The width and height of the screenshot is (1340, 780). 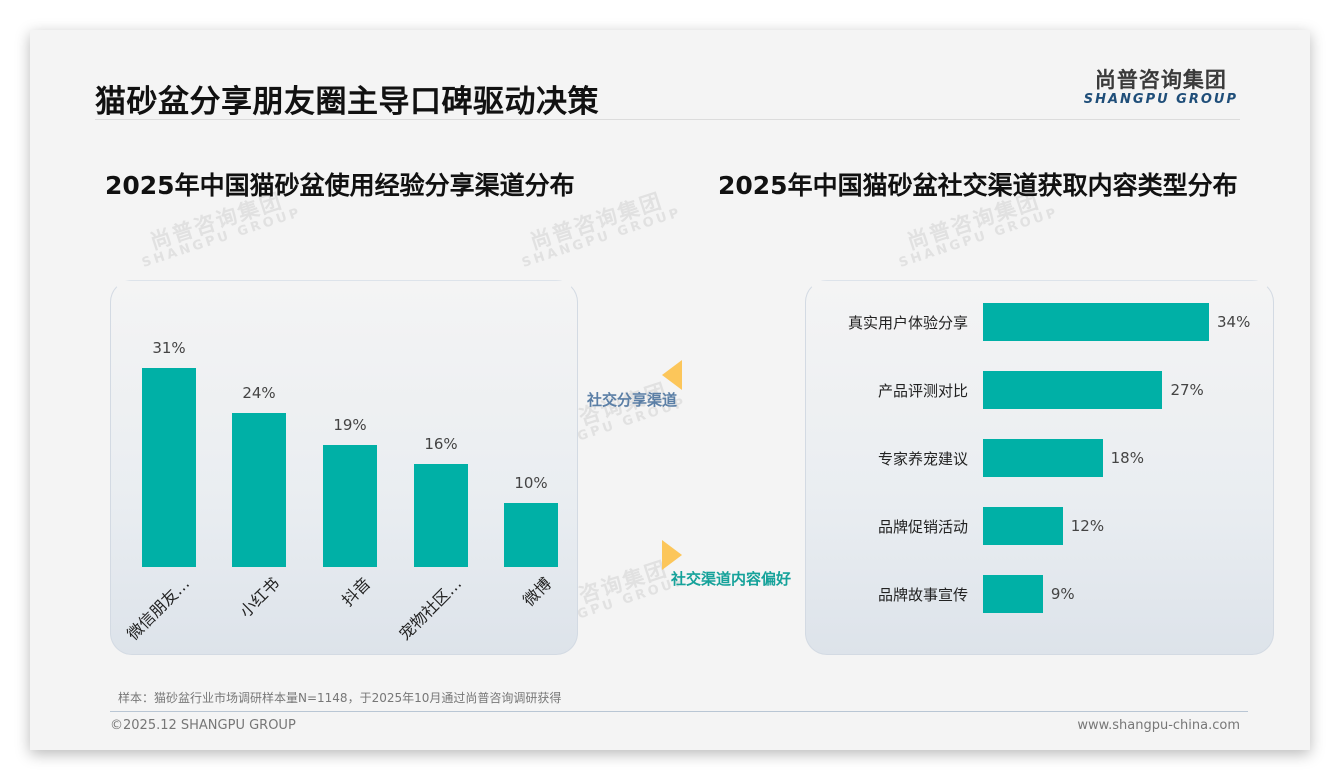 I want to click on bar-value-label: 10%, so click(x=531, y=482).